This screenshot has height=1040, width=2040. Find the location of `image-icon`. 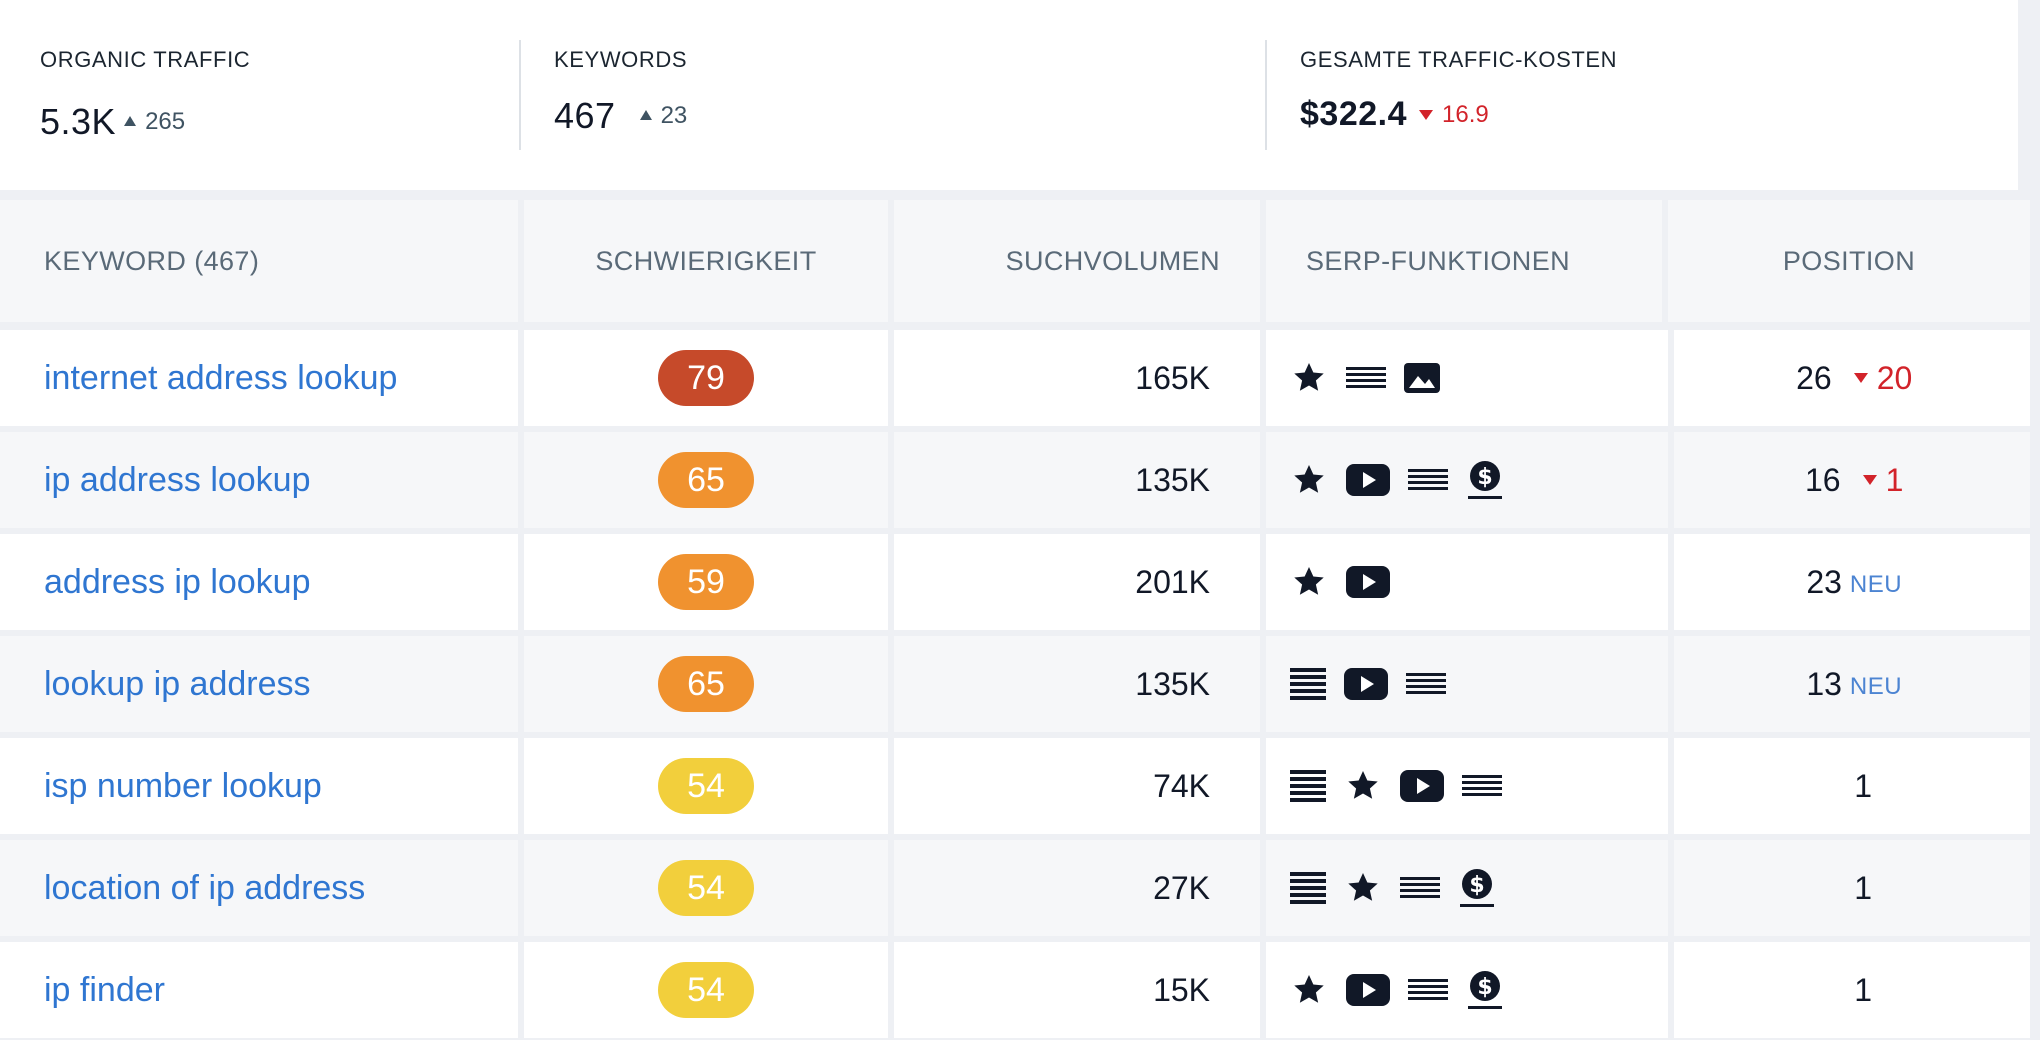

image-icon is located at coordinates (1422, 378).